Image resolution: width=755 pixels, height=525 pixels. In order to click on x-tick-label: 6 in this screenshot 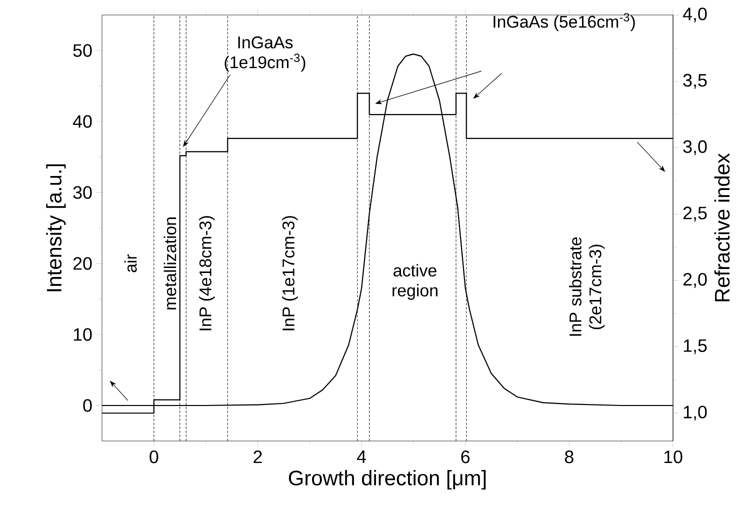, I will do `click(465, 457)`.